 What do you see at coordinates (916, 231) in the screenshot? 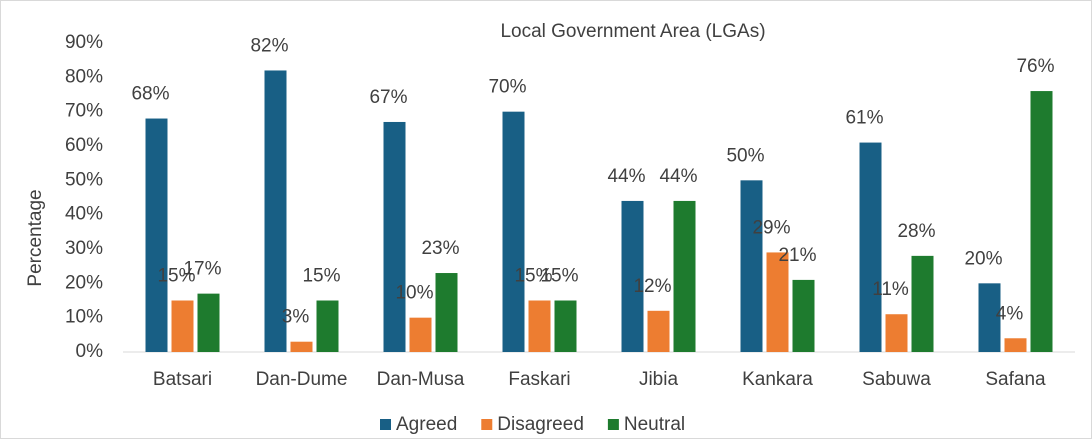
I see `data-label: 28%` at bounding box center [916, 231].